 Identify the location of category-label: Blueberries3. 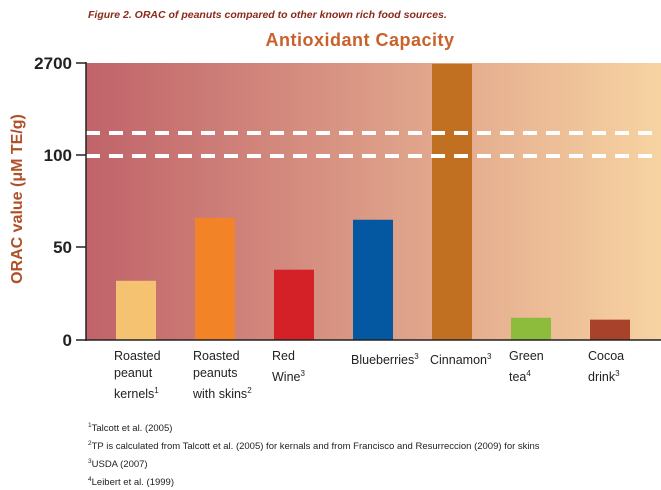
(385, 360).